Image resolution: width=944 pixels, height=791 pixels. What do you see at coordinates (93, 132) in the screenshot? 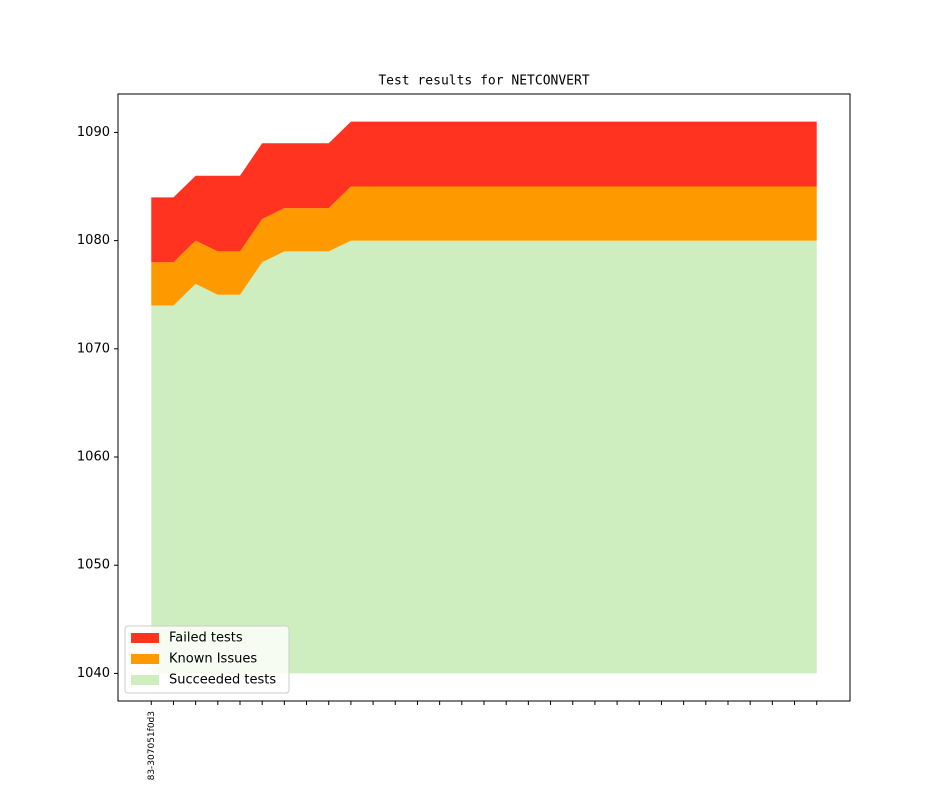
I see `y-tick-label: 1090` at bounding box center [93, 132].